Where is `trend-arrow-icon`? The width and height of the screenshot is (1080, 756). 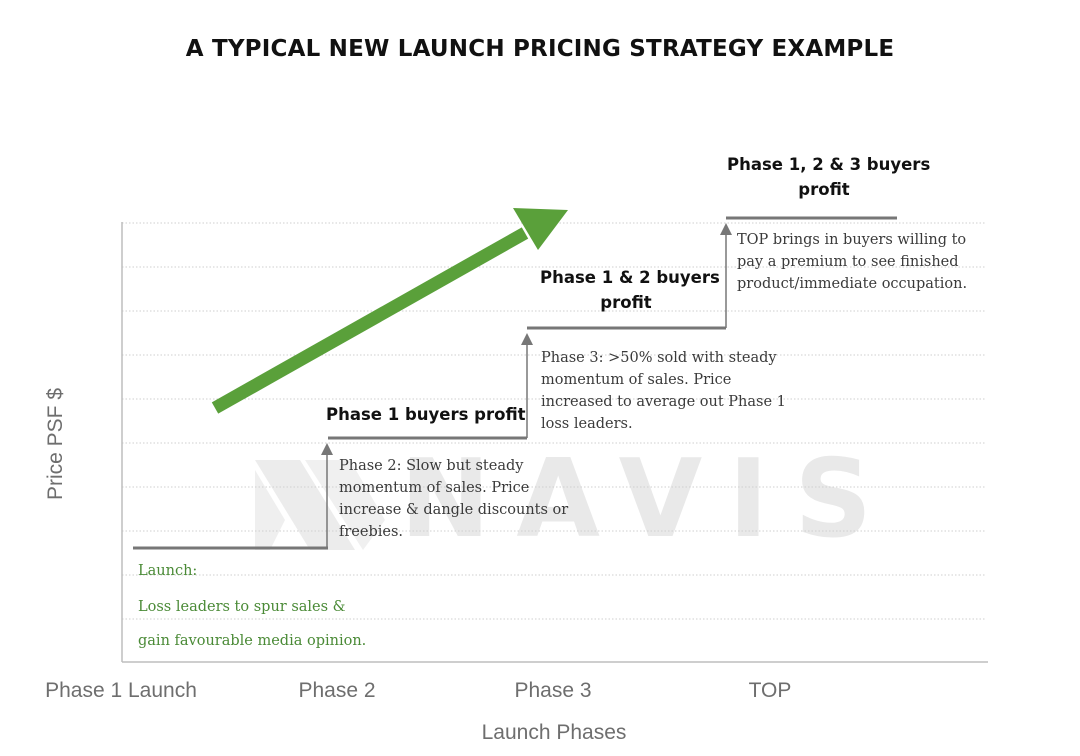
trend-arrow-icon is located at coordinates (389, 311).